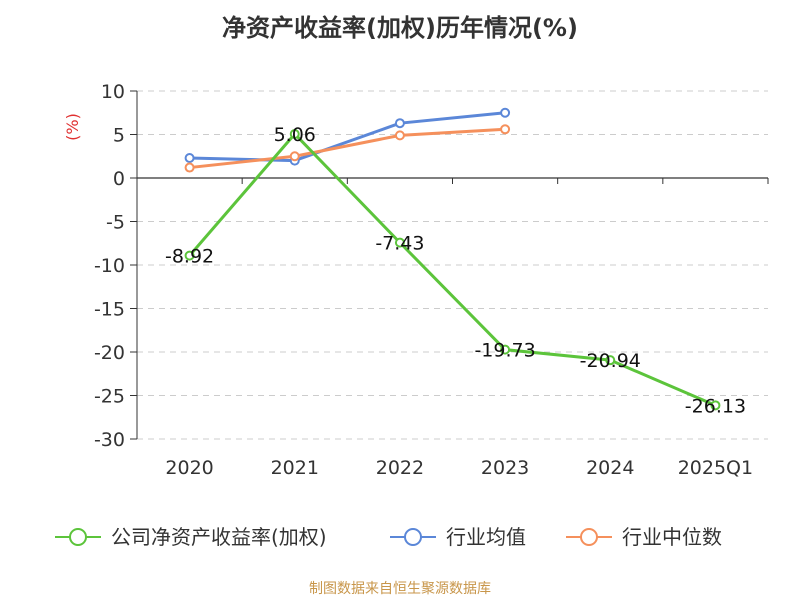 The height and width of the screenshot is (600, 800). I want to click on x-tick-label: 2022, so click(400, 468).